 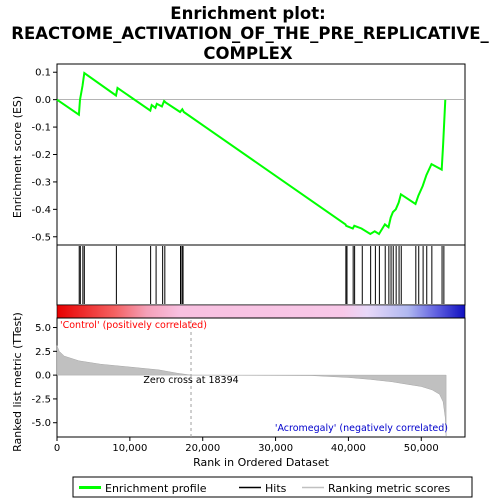 What do you see at coordinates (133, 325) in the screenshot?
I see `positive-correlation-label: 'Control' (positively correlated)` at bounding box center [133, 325].